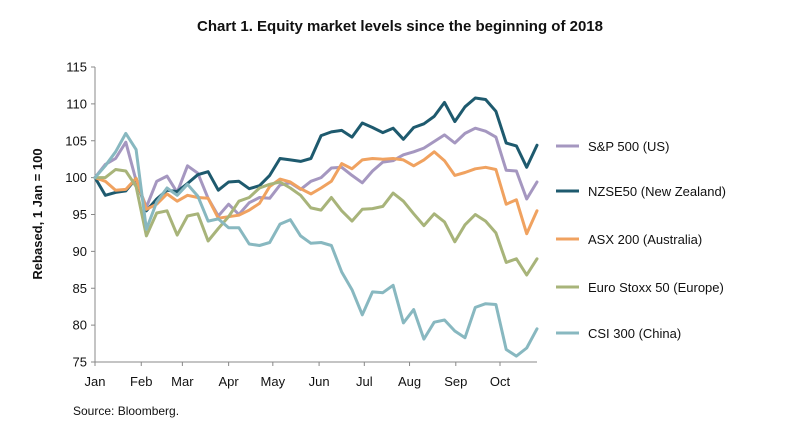 The height and width of the screenshot is (445, 800). Describe the element at coordinates (141, 381) in the screenshot. I see `x-tick-label: Feb` at that location.